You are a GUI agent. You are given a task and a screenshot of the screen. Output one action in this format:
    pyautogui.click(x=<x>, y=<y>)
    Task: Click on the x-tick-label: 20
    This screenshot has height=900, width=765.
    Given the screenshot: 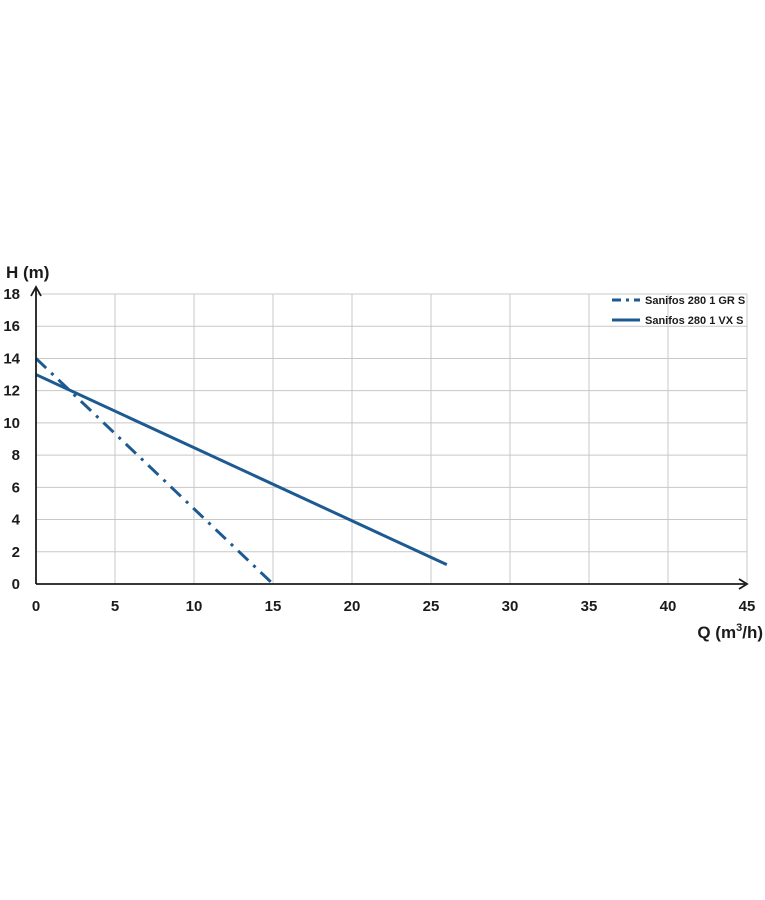 What is the action you would take?
    pyautogui.click(x=352, y=606)
    